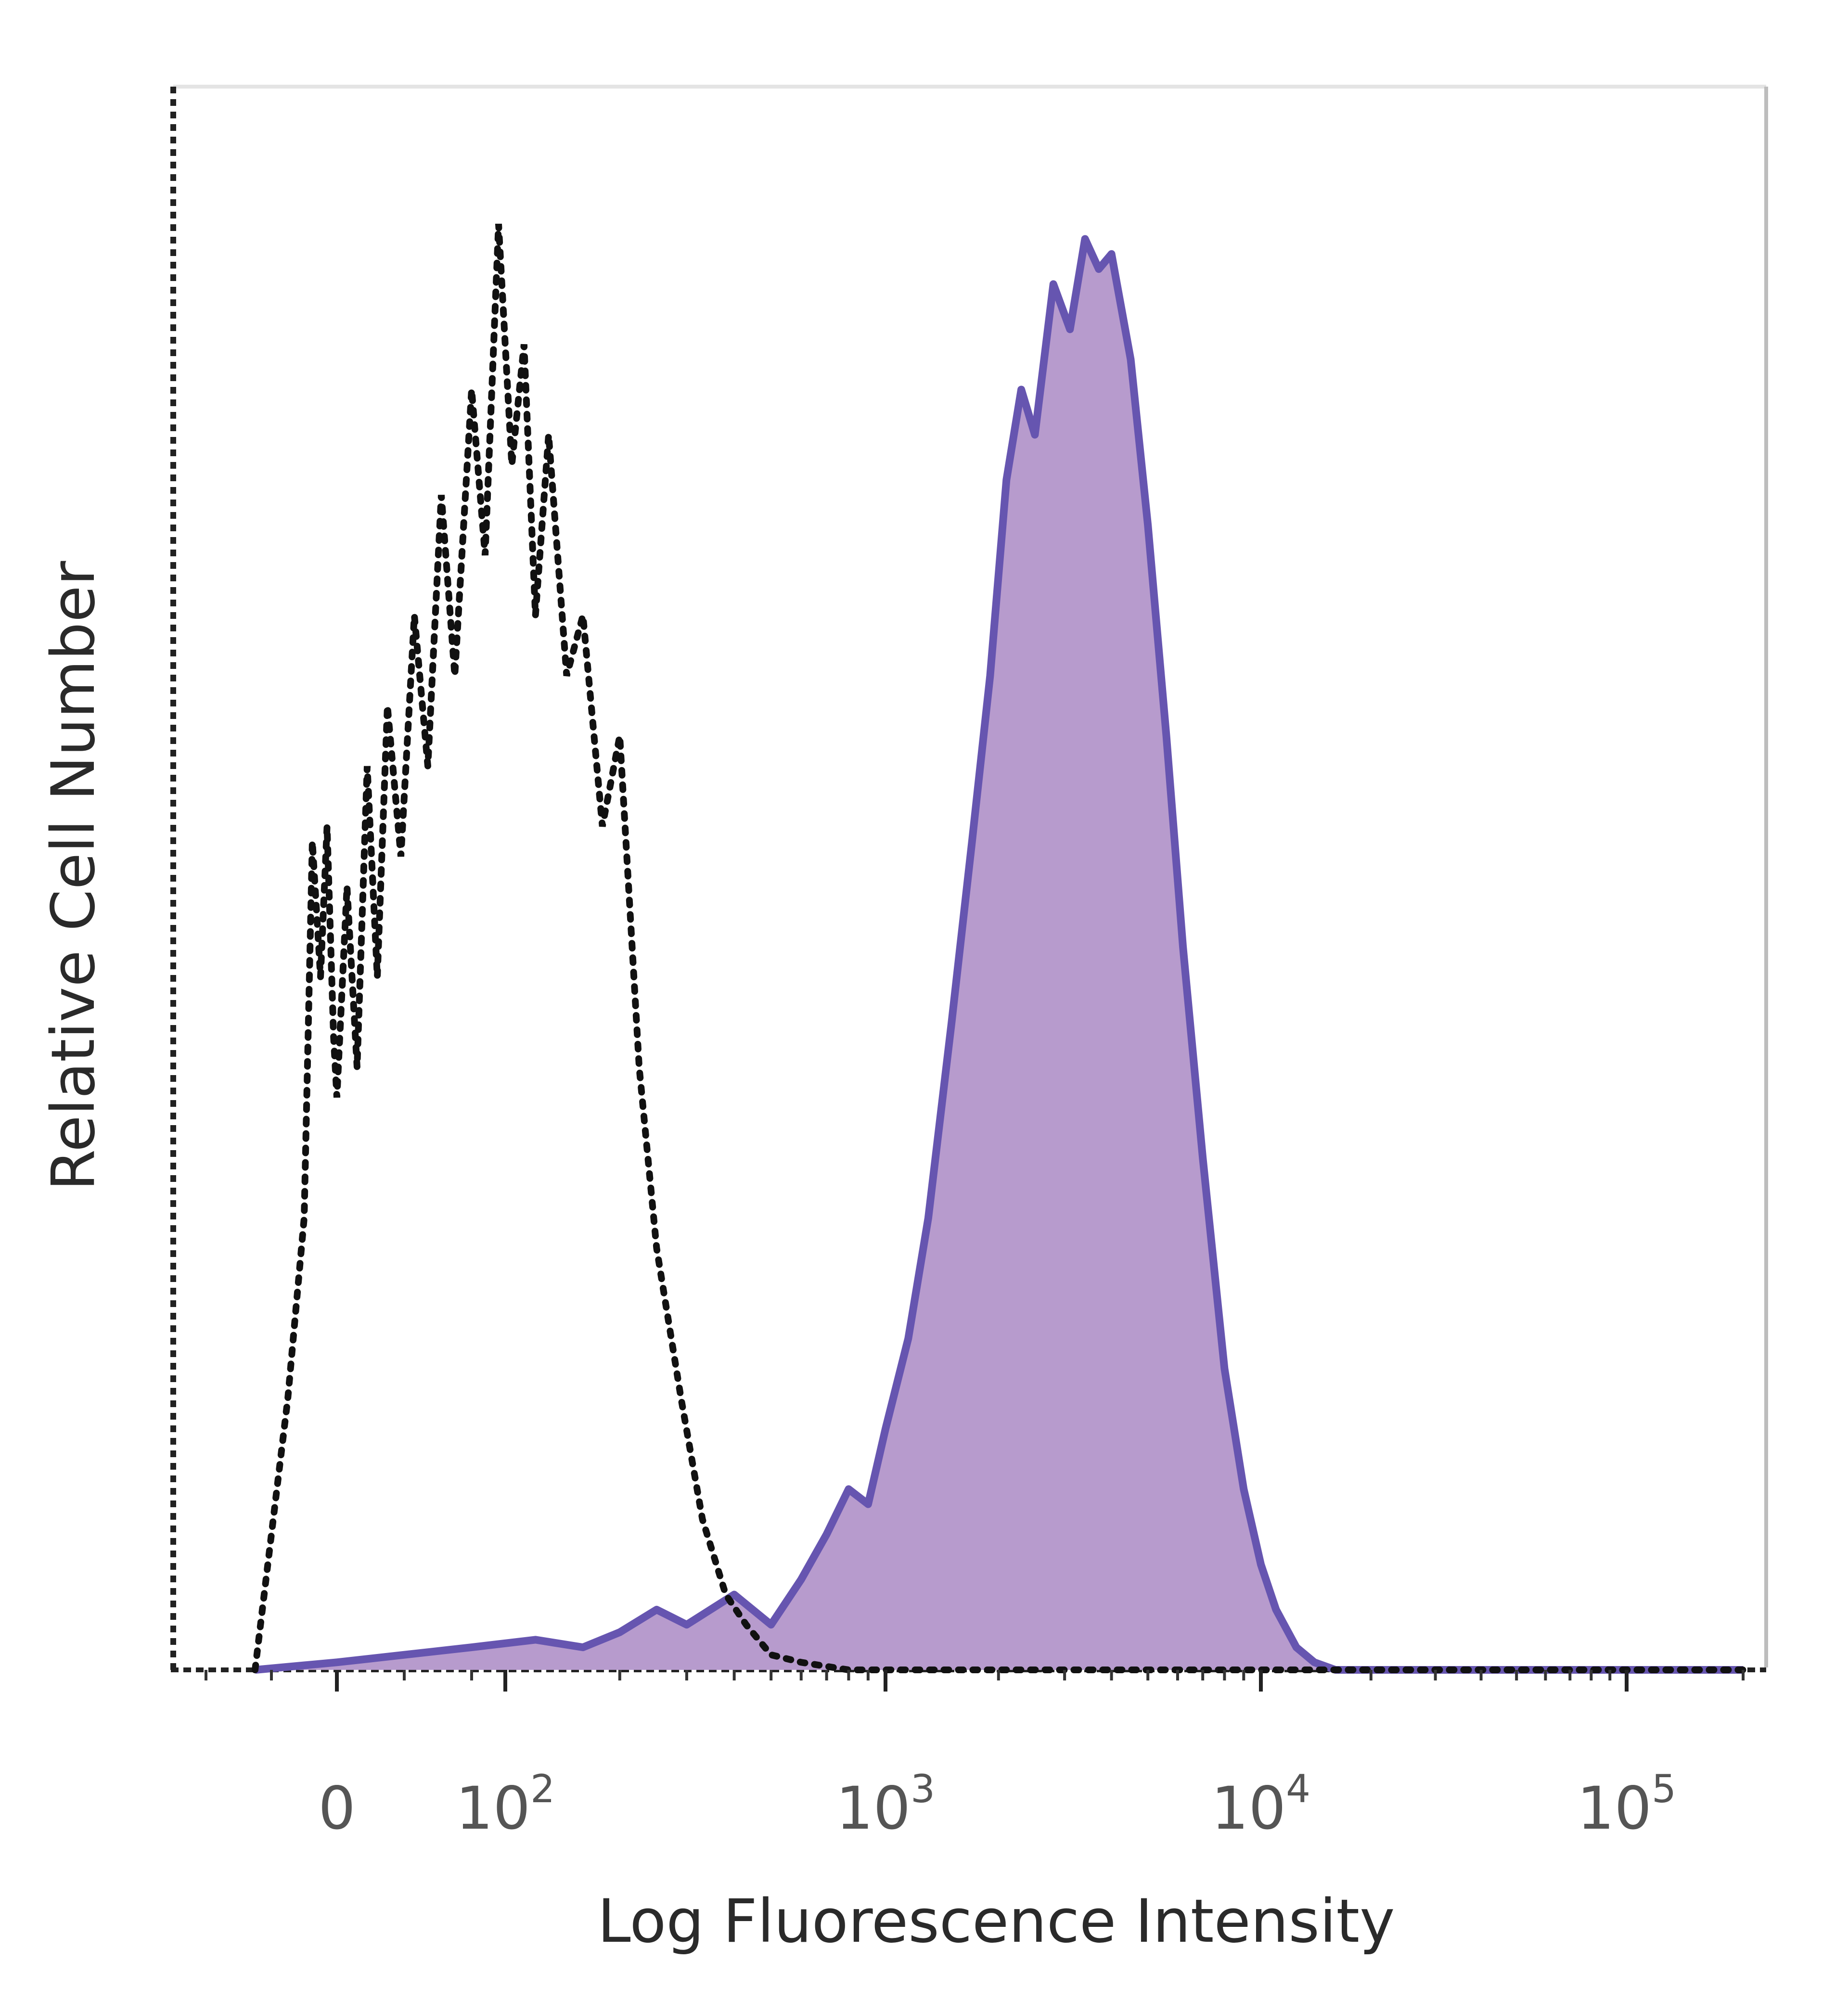  I want to click on x-tick-label-3: 10⁴, so click(1260, 1805).